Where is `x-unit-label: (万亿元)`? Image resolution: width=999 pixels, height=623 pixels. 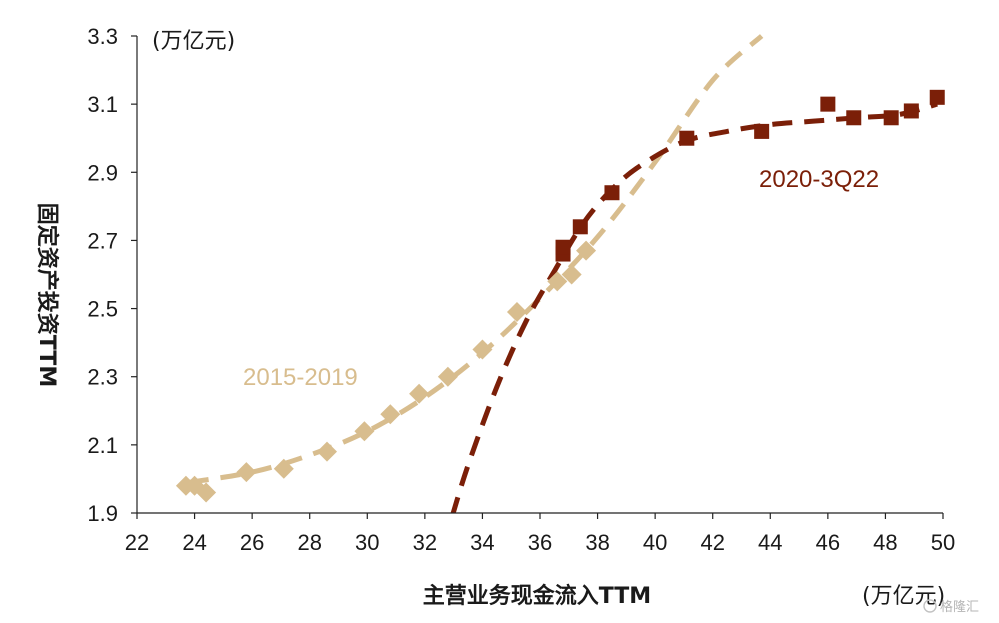
x-unit-label: (万亿元) is located at coordinates (903, 596).